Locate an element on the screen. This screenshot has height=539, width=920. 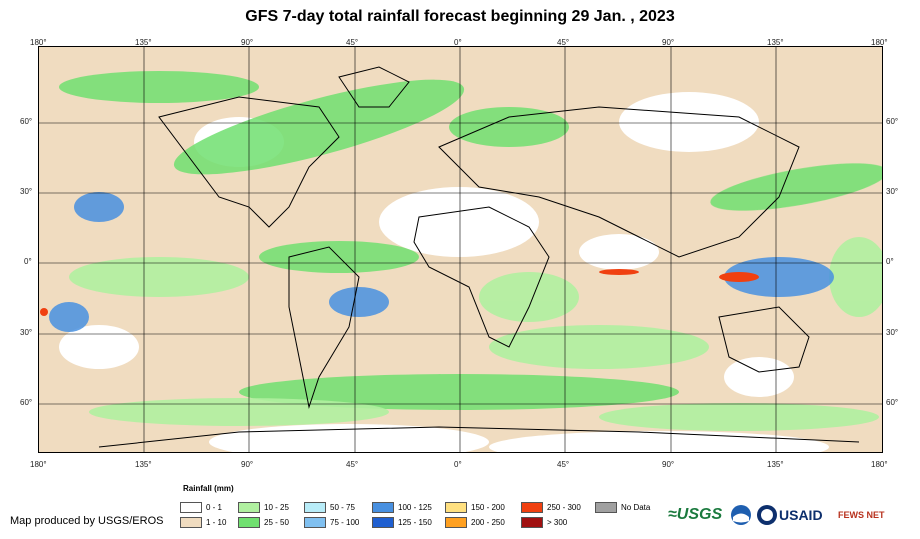
noaa-logo is located at coordinates (741, 515).